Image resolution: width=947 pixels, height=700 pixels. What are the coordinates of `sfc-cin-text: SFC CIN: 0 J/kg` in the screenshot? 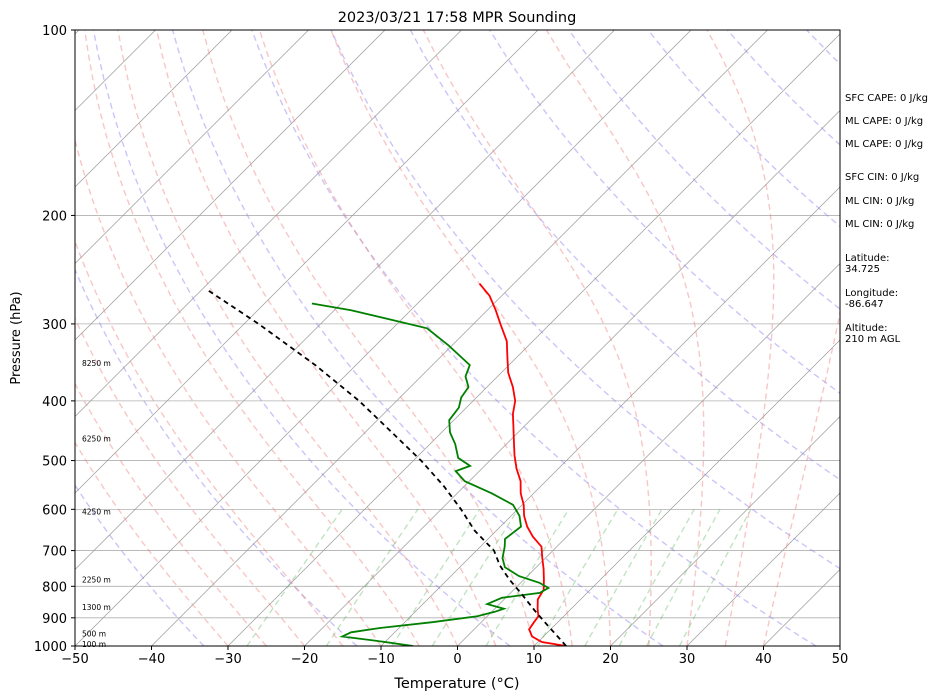 It's located at (882, 177).